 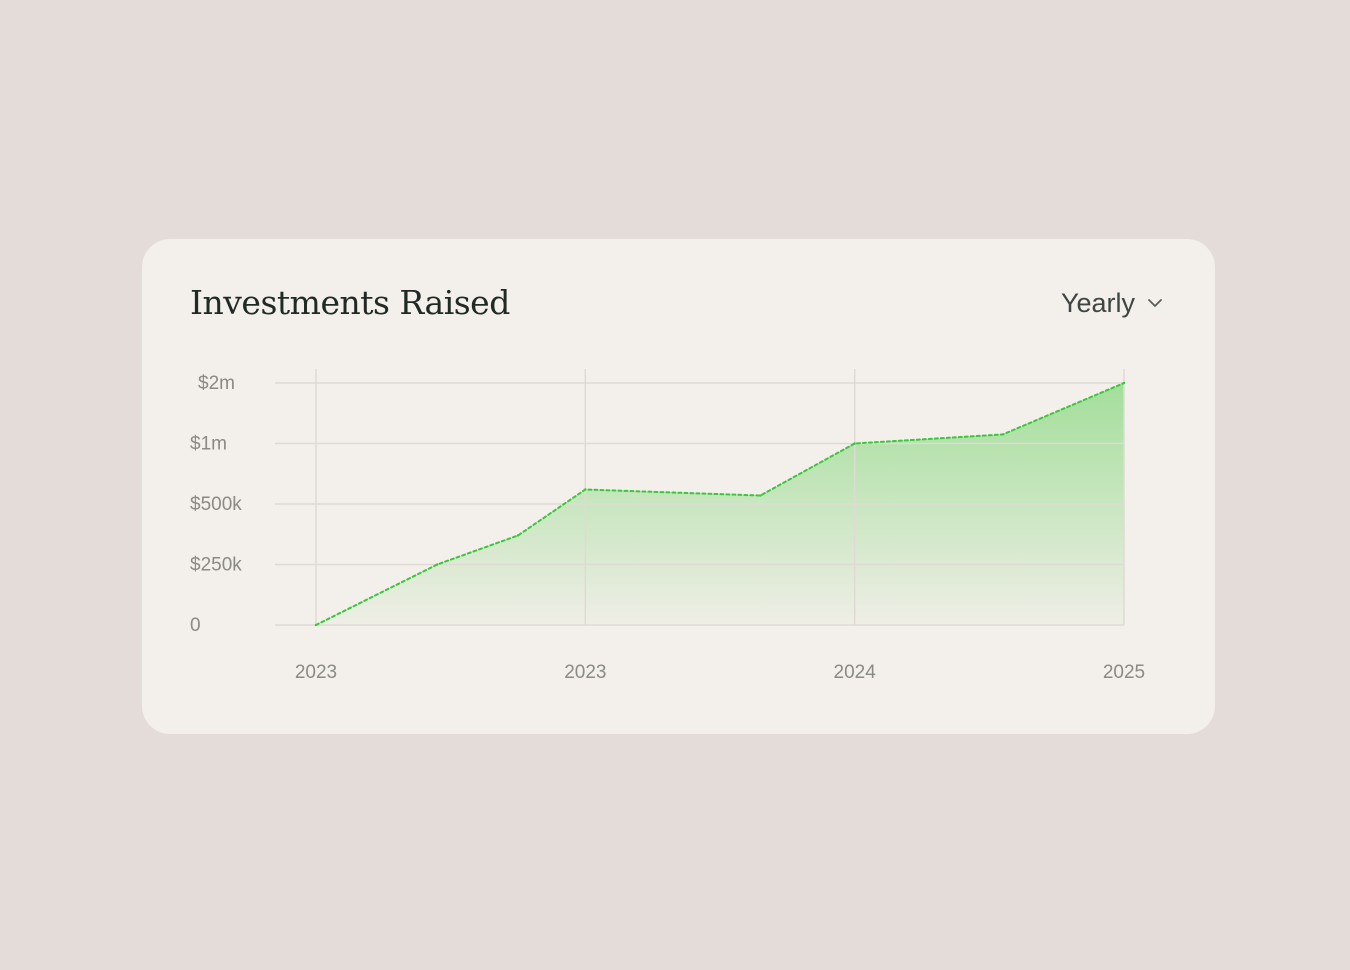 I want to click on card-title: Investments Raised, so click(x=350, y=302).